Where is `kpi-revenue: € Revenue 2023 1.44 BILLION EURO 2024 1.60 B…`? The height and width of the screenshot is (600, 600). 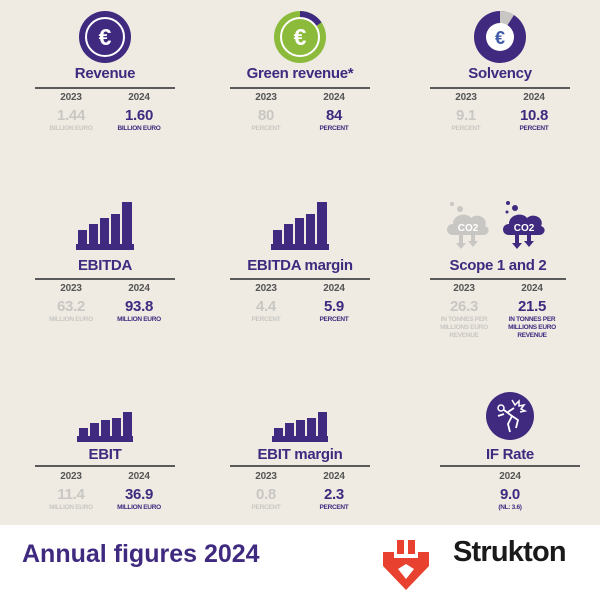 kpi-revenue: € Revenue 2023 1.44 BILLION EURO 2024 1.60 B… is located at coordinates (105, 75).